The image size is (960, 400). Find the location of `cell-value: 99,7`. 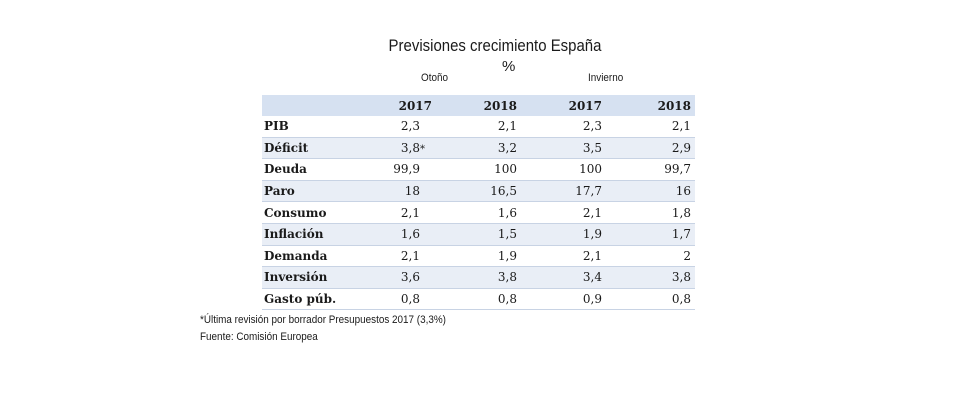

cell-value: 99,7 is located at coordinates (677, 169).